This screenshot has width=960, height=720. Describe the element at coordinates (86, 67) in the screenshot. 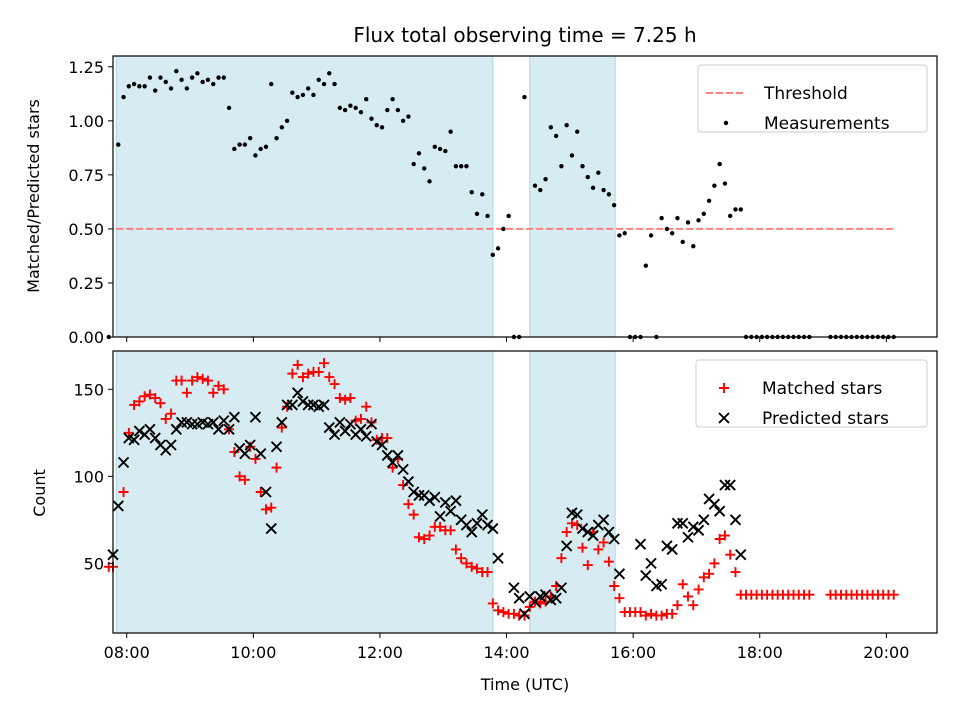

I see `y-tick-label: 1.25` at that location.